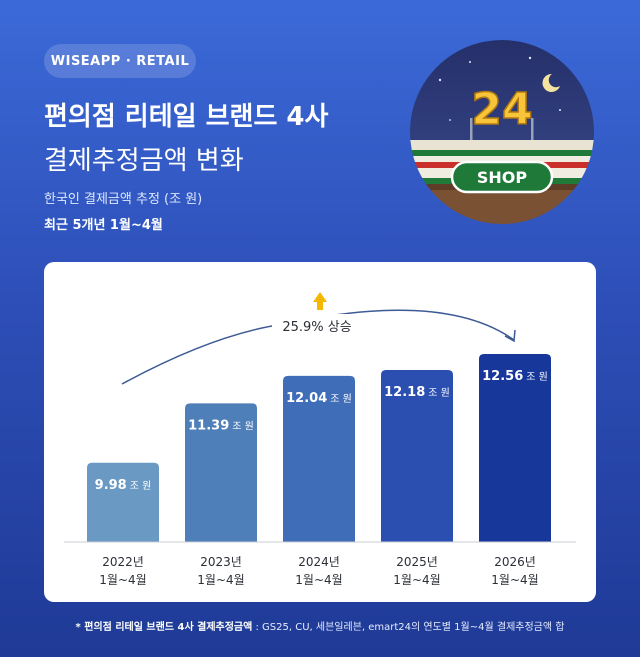 This screenshot has width=640, height=657. What do you see at coordinates (515, 376) in the screenshot?
I see `bar-value-label: 12.56 조 원` at bounding box center [515, 376].